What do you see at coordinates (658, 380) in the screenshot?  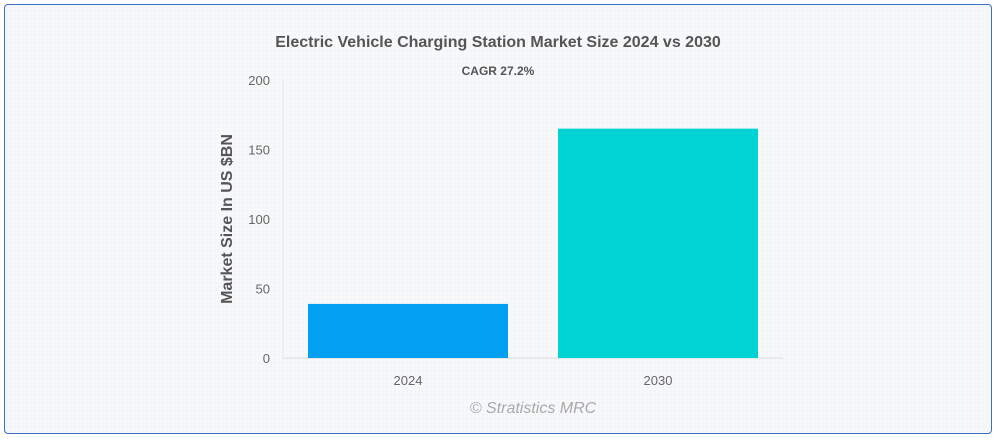 I see `x-tick-label: 2030` at bounding box center [658, 380].